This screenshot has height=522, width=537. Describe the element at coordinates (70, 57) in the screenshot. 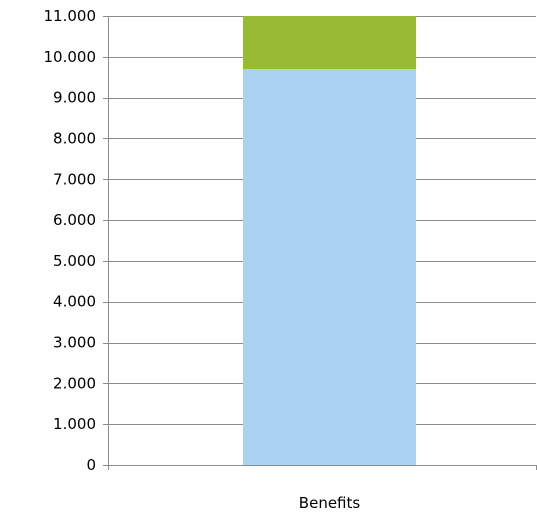

I see `y-tick-label: 10.000` at that location.